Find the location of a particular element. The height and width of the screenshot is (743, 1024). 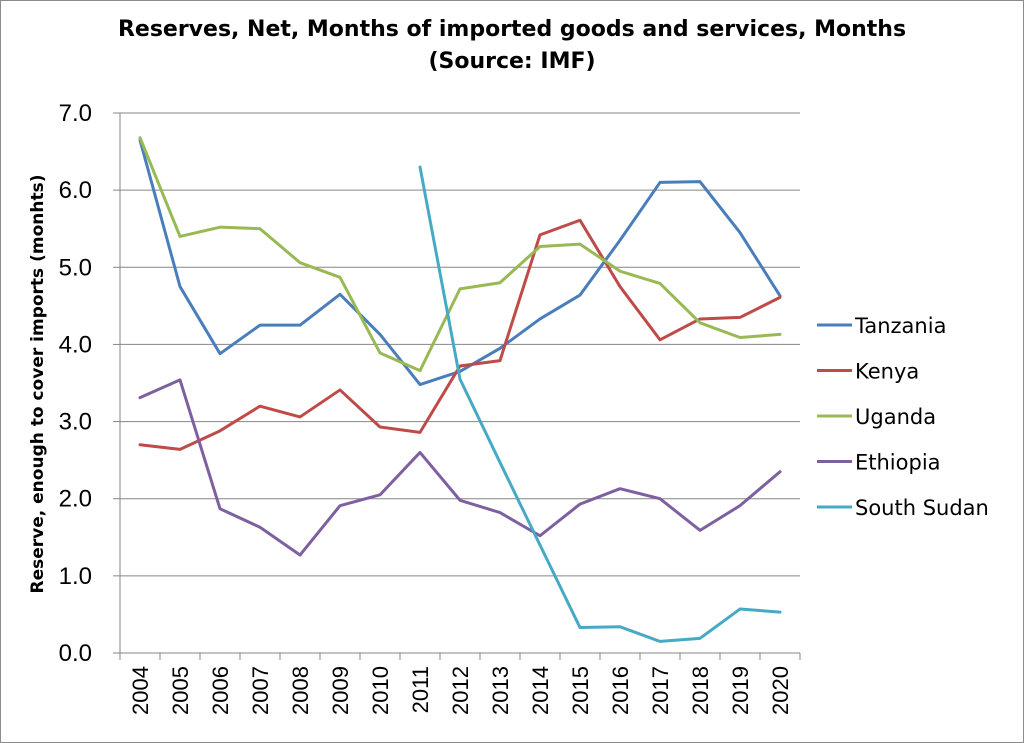

x-tick-label: 2020 is located at coordinates (780, 690).